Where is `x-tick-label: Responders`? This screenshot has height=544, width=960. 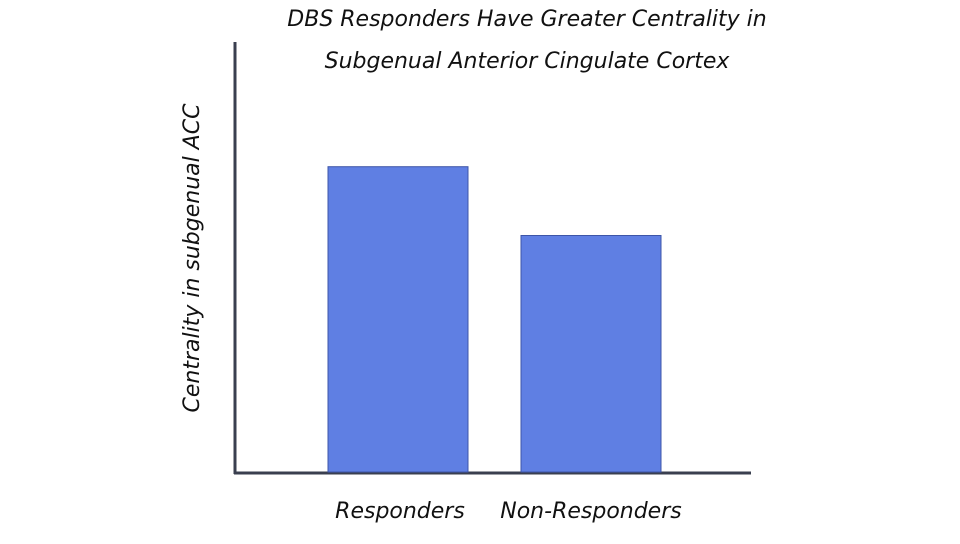 x-tick-label: Responders is located at coordinates (400, 511).